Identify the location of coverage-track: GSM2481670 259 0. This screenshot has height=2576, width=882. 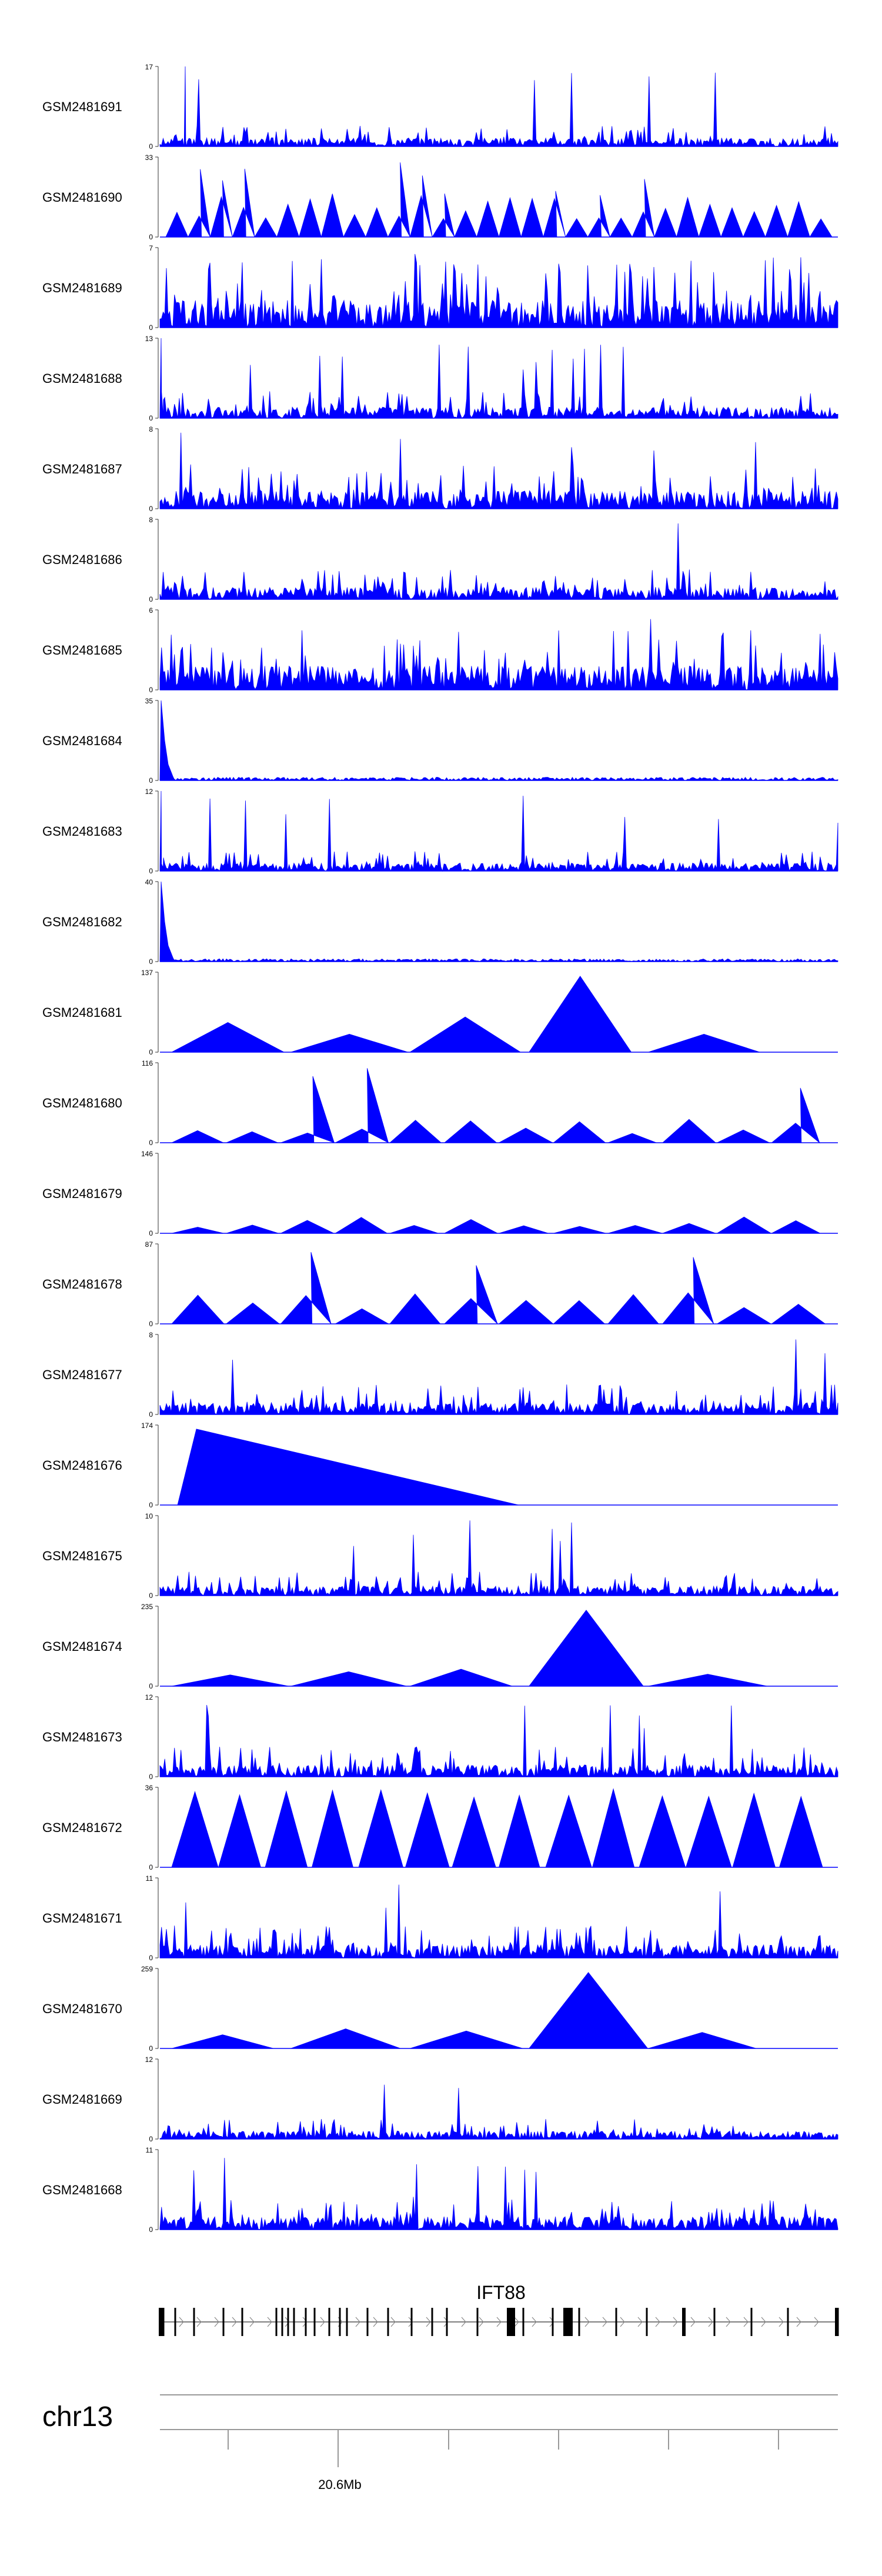
(440, 2009).